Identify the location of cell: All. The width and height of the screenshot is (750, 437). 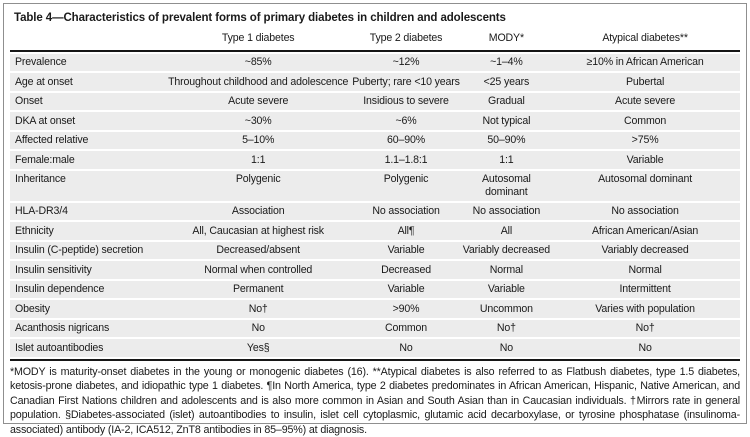
(507, 231).